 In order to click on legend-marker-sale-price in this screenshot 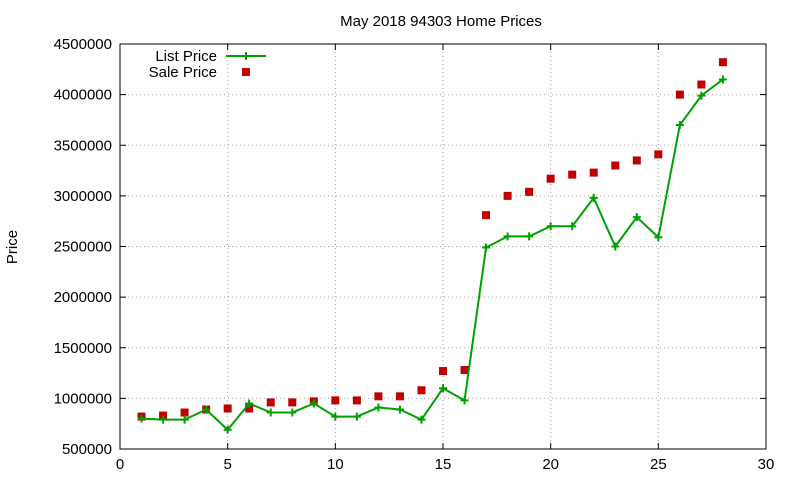, I will do `click(246, 72)`.